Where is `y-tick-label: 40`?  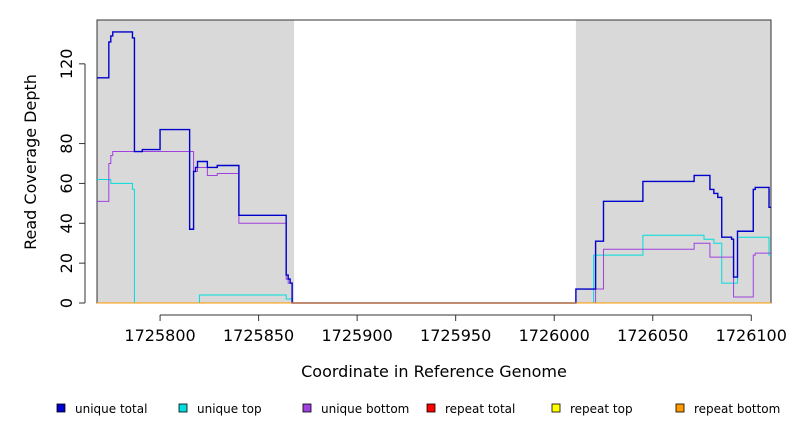 y-tick-label: 40 is located at coordinates (66, 223).